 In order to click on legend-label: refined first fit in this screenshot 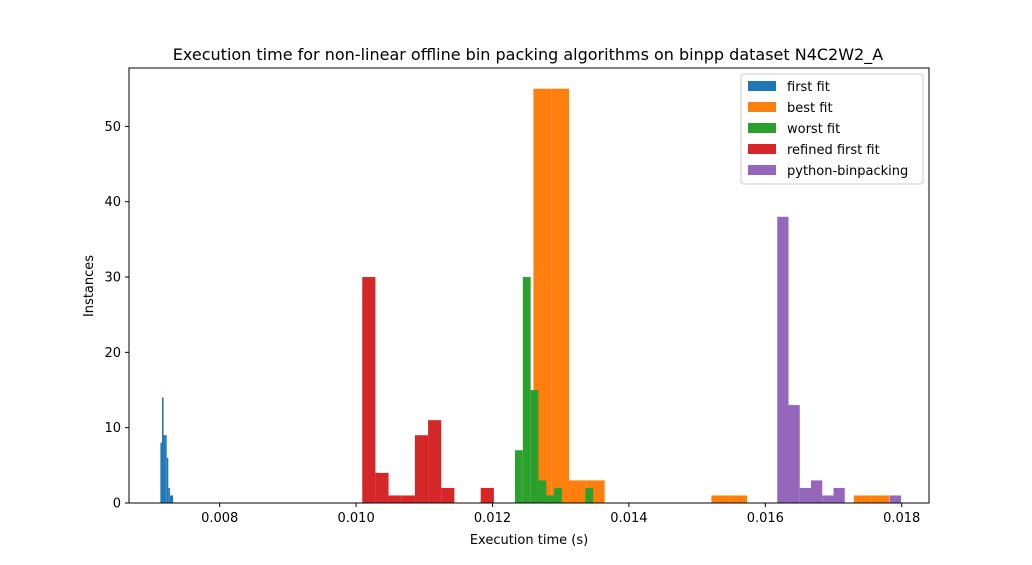, I will do `click(833, 150)`.